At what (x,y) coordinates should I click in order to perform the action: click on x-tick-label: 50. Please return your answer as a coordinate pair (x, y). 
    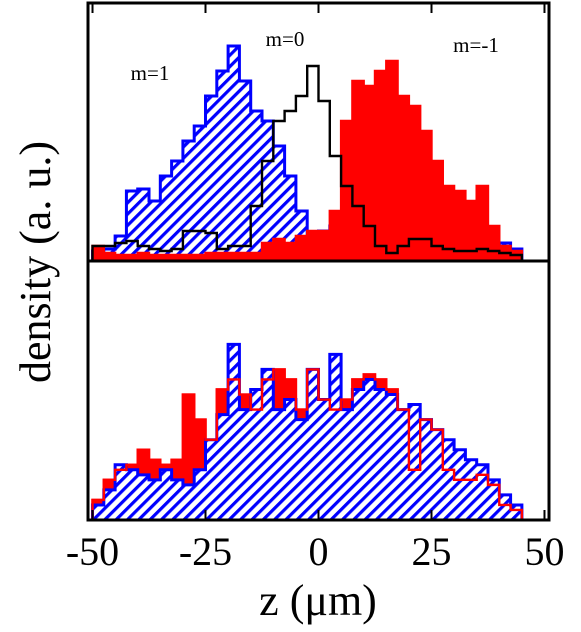
    Looking at the image, I should click on (544, 551).